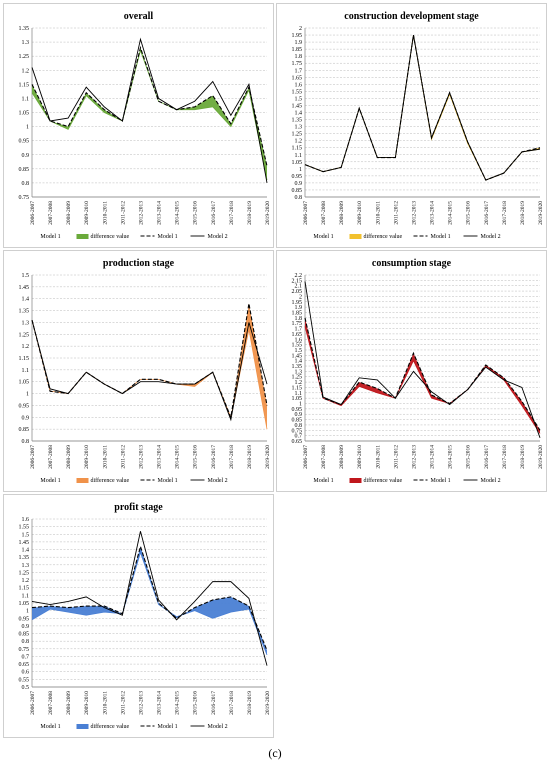 This screenshot has width=550, height=769. I want to click on x-tick-label: 2013-2014, so click(160, 213).